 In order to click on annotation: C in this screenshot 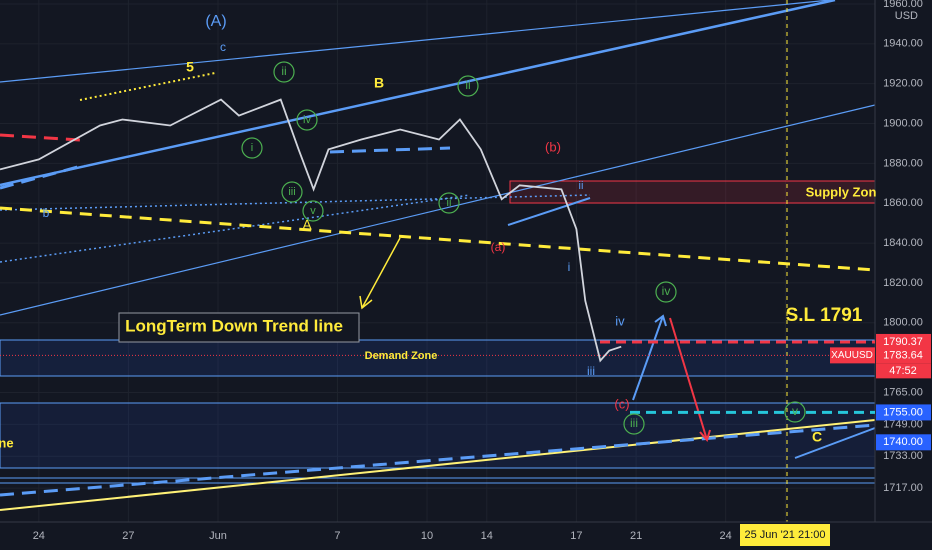, I will do `click(817, 437)`.